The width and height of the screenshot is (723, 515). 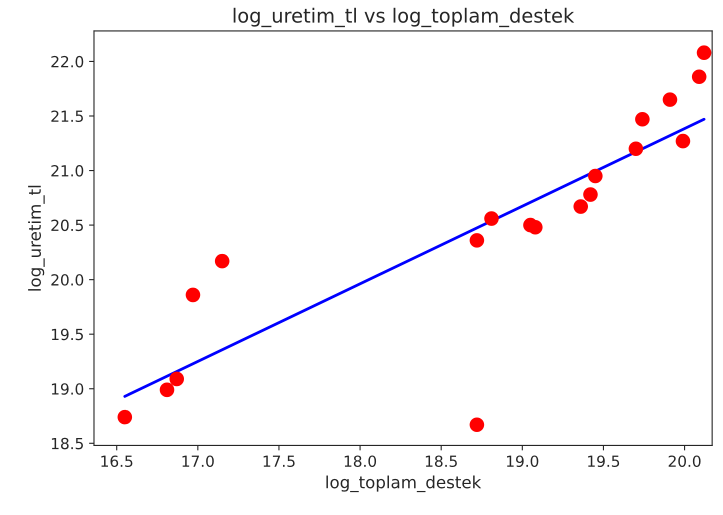 What do you see at coordinates (604, 461) in the screenshot?
I see `x-tick-label: 19.5` at bounding box center [604, 461].